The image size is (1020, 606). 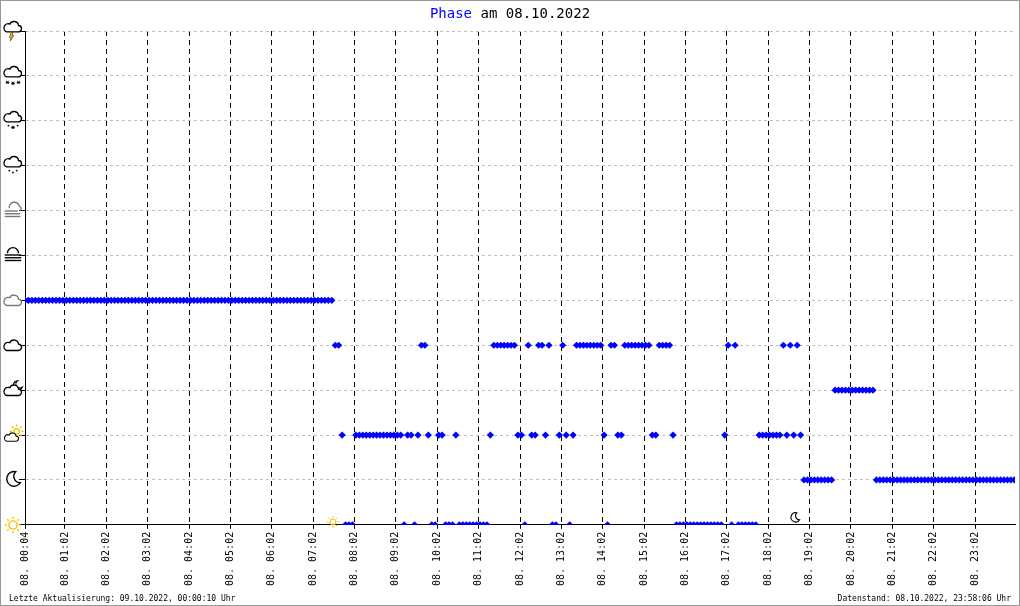 I want to click on x-tick-label: 08. 23:02, so click(x=974, y=558).